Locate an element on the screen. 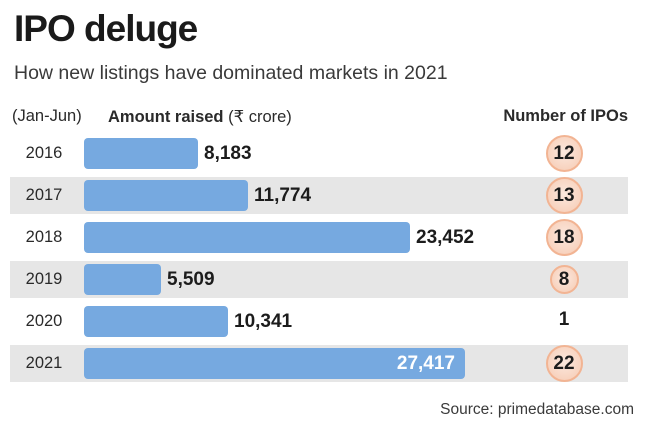 This screenshot has width=650, height=429. ipo-count-bubble: 12 is located at coordinates (564, 153).